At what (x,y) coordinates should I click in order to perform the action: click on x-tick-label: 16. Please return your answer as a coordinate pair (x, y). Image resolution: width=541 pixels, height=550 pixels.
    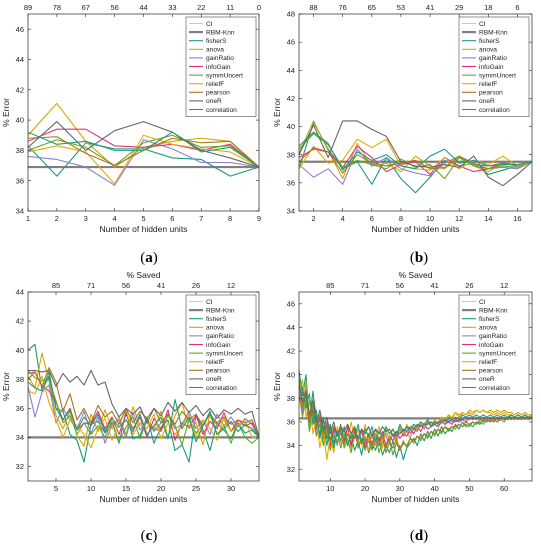
    Looking at the image, I should click on (517, 218).